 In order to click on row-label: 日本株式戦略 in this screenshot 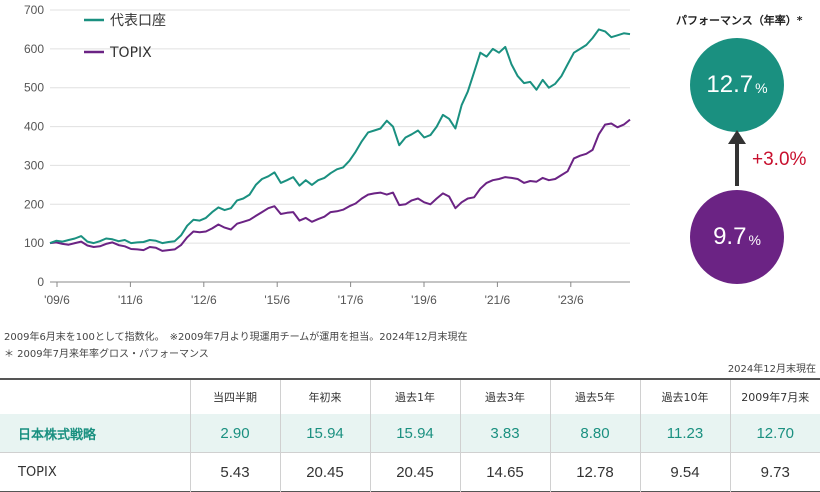, I will do `click(95, 433)`.